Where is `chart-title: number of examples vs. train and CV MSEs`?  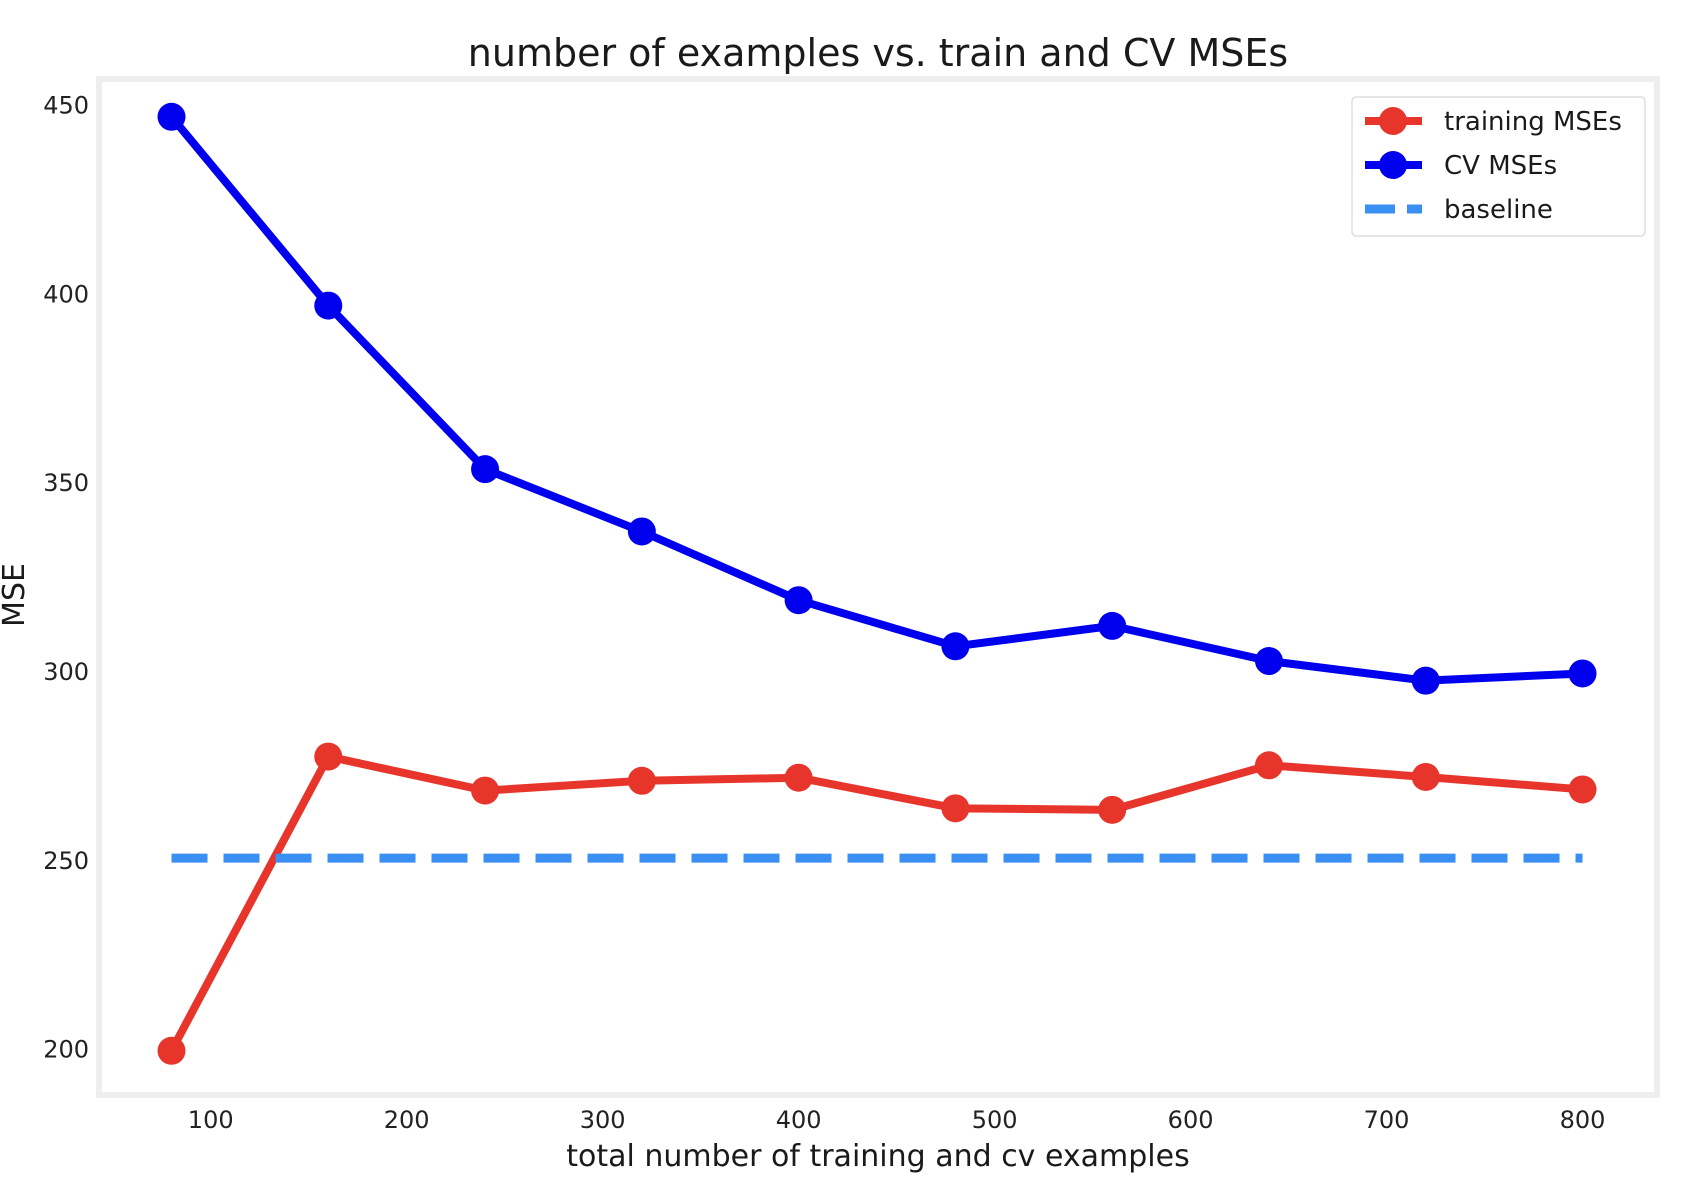
chart-title: number of examples vs. train and CV MSEs is located at coordinates (878, 53).